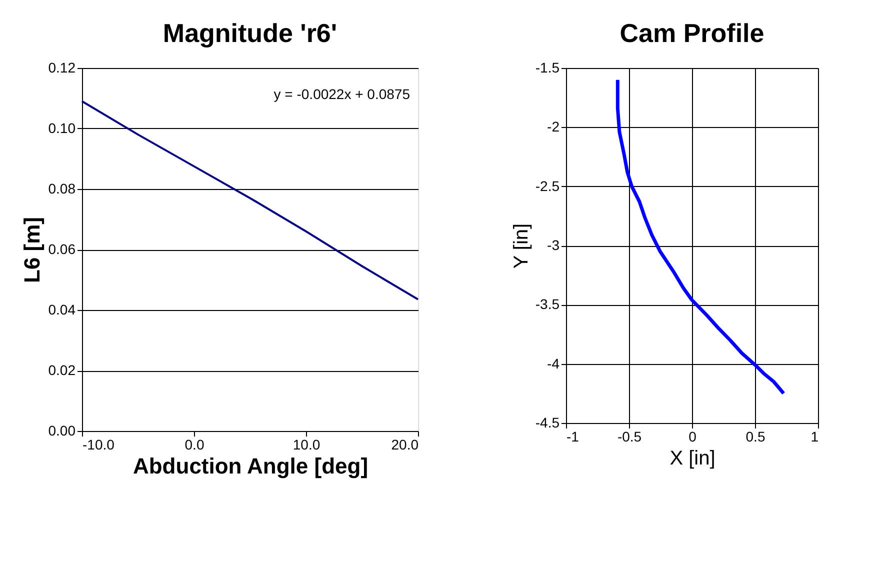 The height and width of the screenshot is (563, 891). What do you see at coordinates (62, 68) in the screenshot?
I see `y-tick-label: 0.12` at bounding box center [62, 68].